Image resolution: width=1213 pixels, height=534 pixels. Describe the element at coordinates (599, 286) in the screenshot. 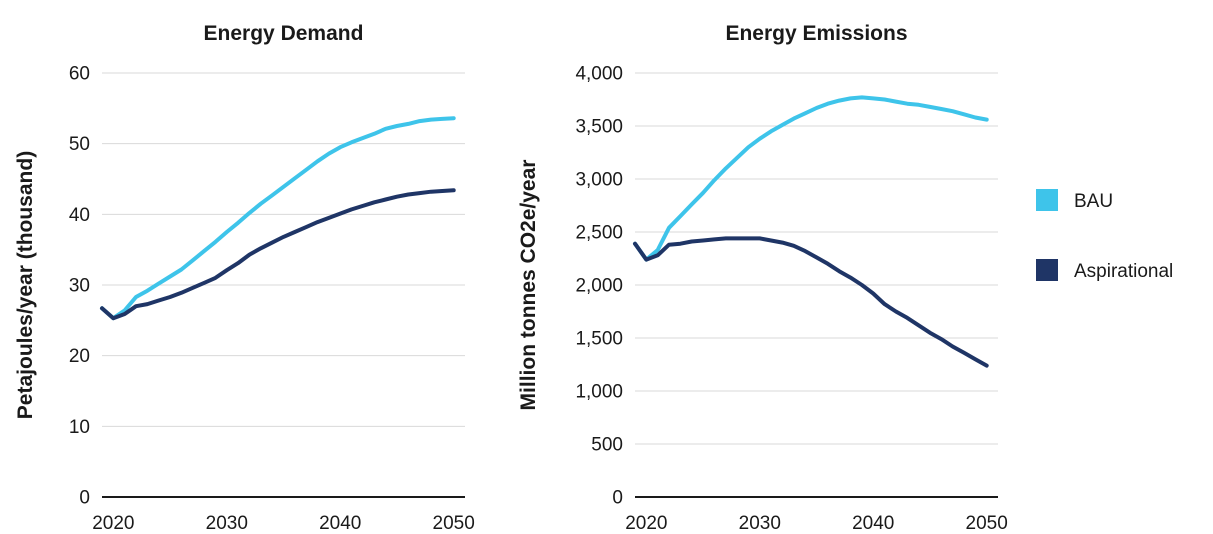

I see `emissions-y-tick-label: 2,000` at that location.